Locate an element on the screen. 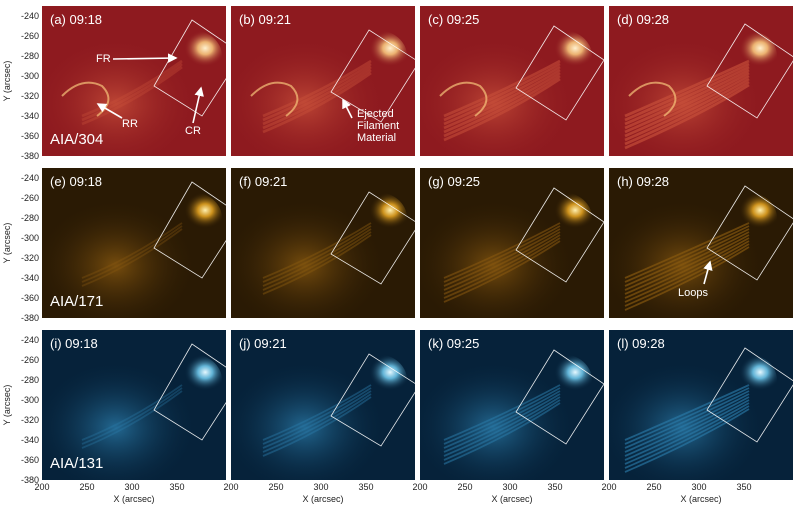 The height and width of the screenshot is (510, 806). panel-label: (d) 09:28 is located at coordinates (643, 19).